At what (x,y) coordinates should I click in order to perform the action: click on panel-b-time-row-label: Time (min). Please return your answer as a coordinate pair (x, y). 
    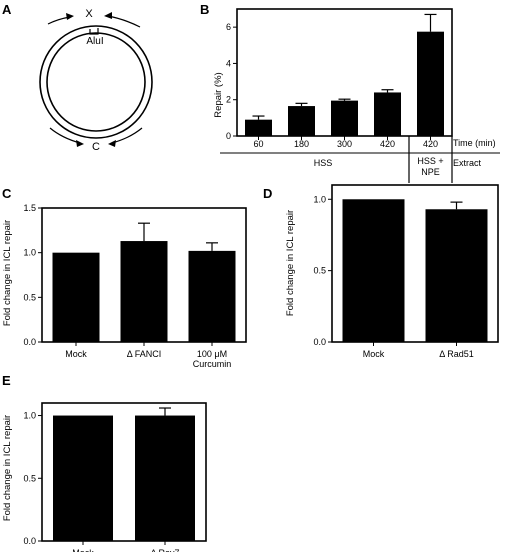
    Looking at the image, I should click on (474, 143).